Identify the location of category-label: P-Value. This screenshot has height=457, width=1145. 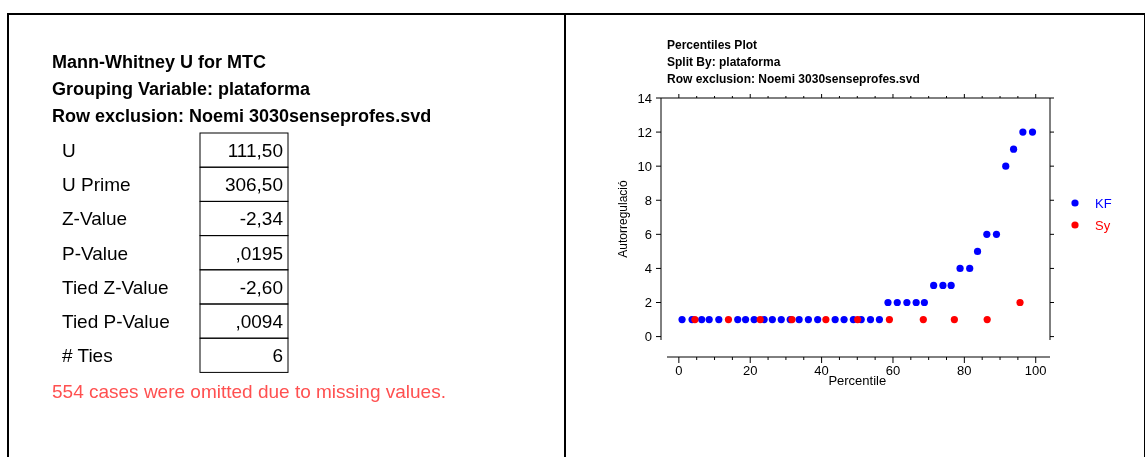
(95, 253).